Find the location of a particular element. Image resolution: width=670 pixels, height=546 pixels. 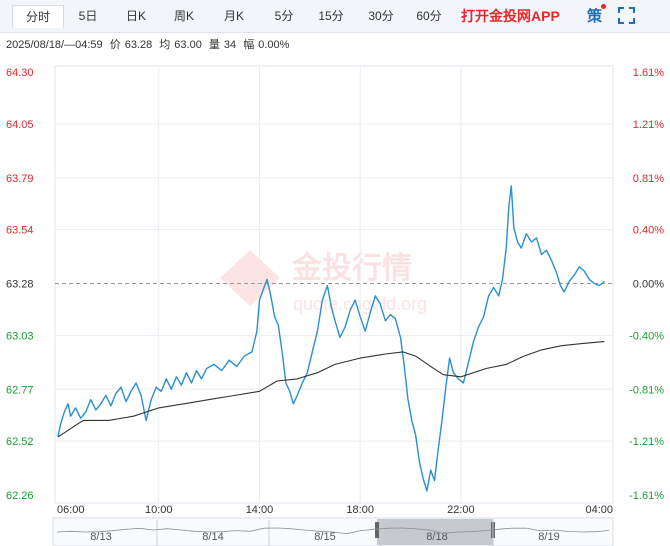

x-axis-tick-label: 14:00 is located at coordinates (260, 510).